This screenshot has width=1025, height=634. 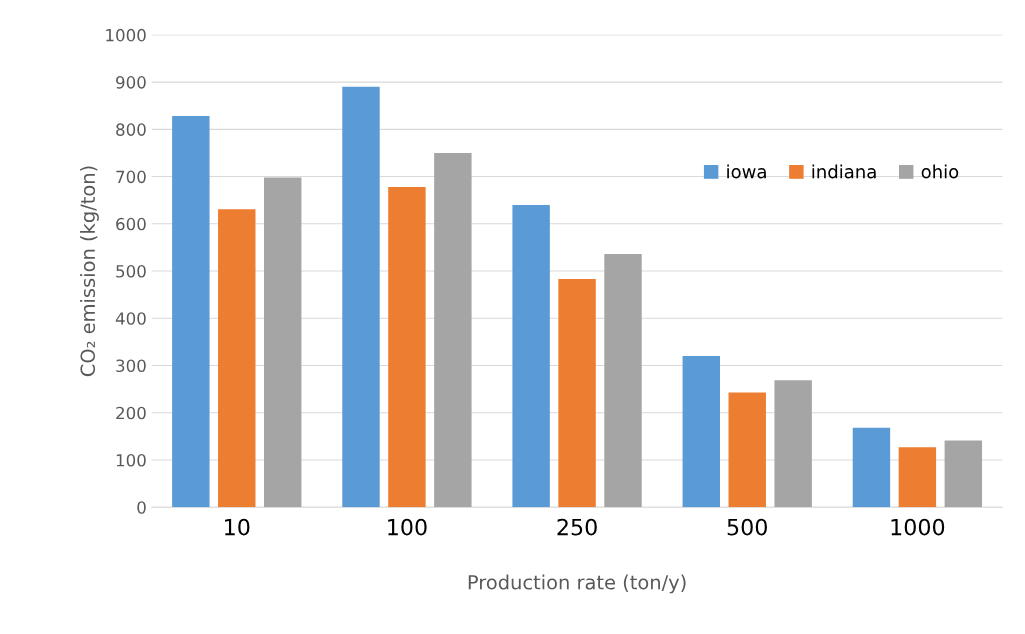 What do you see at coordinates (131, 224) in the screenshot?
I see `y-tick-label: 600` at bounding box center [131, 224].